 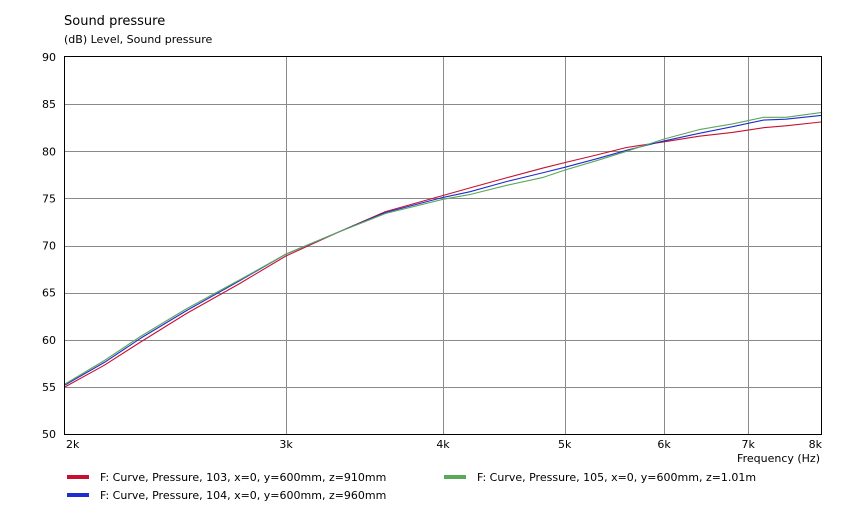 I want to click on y-tick-label: 70, so click(x=49, y=246).